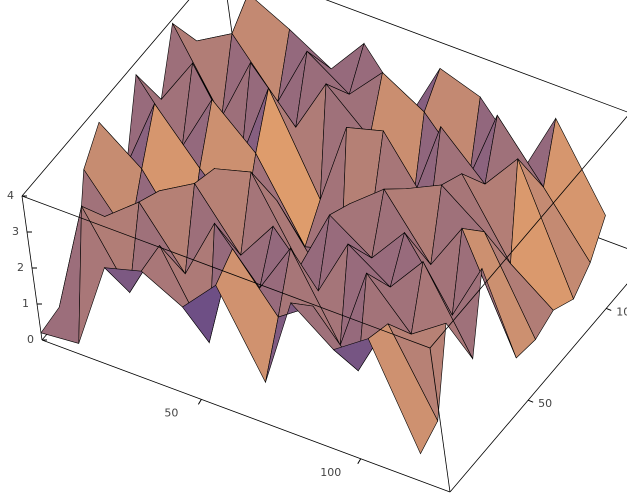 This screenshot has height=501, width=627. What do you see at coordinates (545, 403) in the screenshot?
I see `y-tick-label: 50` at bounding box center [545, 403].